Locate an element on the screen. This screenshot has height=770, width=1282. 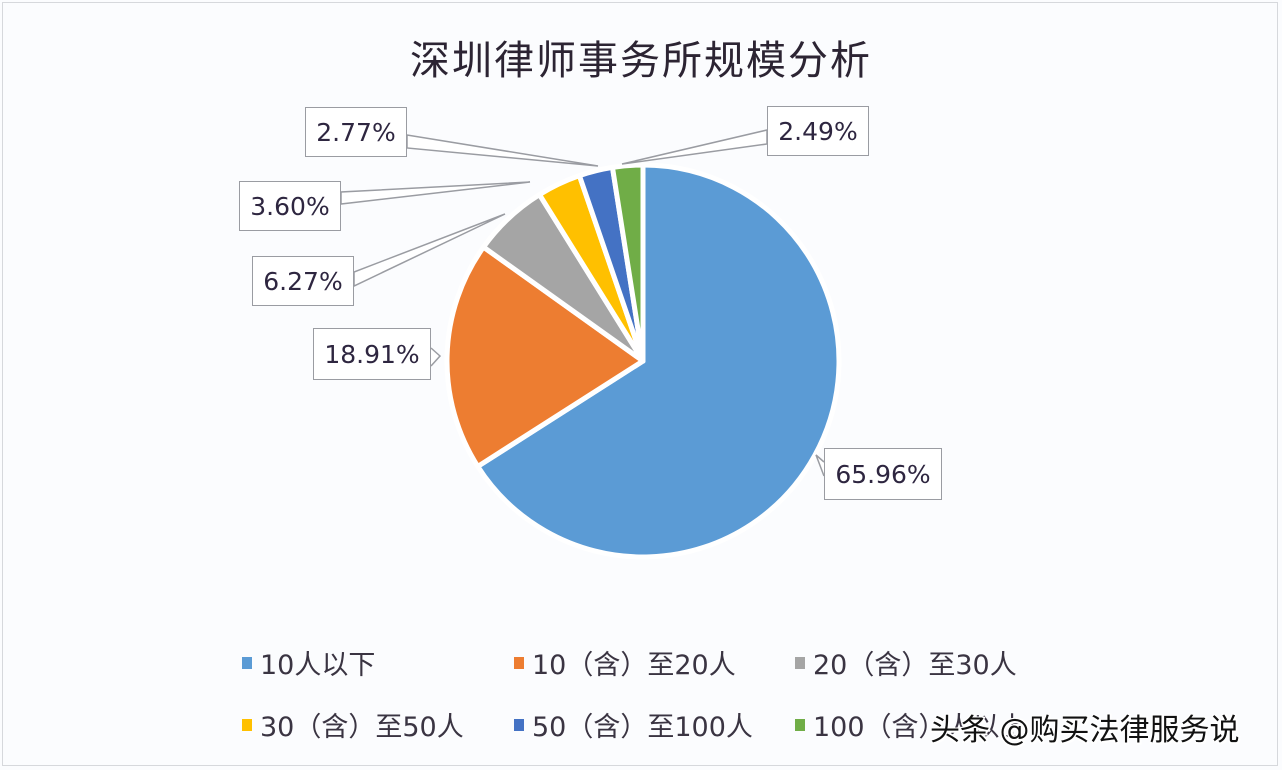
legend-label: 20（含）至30人 is located at coordinates (915, 665).